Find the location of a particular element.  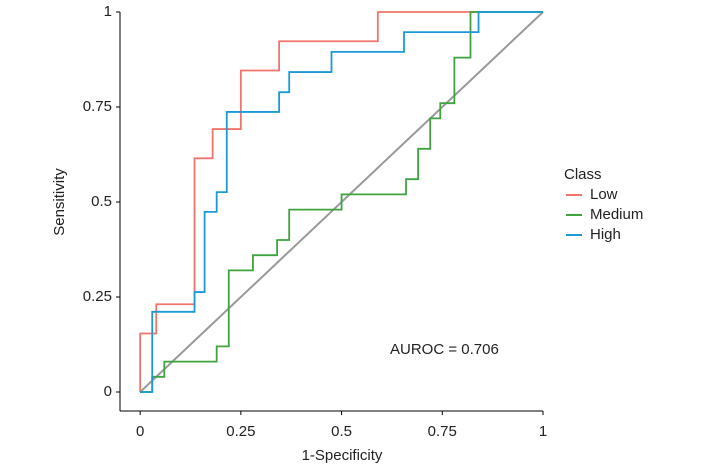

x-tick-label: 0.25 is located at coordinates (240, 431).